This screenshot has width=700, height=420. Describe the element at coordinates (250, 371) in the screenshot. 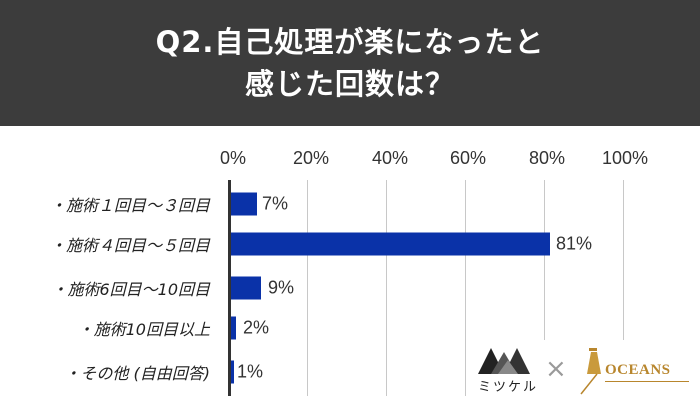

I see `value-label: 1%` at that location.